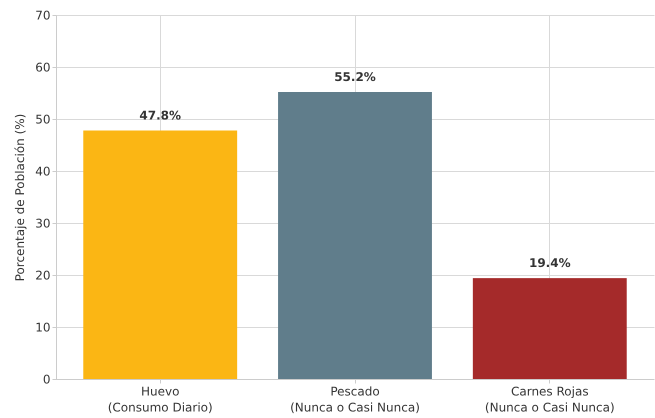 This screenshot has height=418, width=655. Describe the element at coordinates (549, 263) in the screenshot. I see `data-label: 19.4%` at that location.